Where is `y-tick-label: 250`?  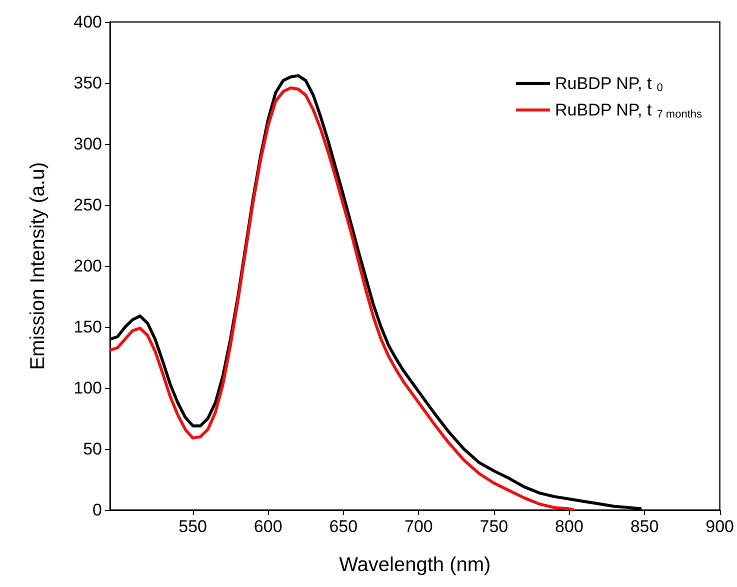 y-tick-label: 250 is located at coordinates (88, 205).